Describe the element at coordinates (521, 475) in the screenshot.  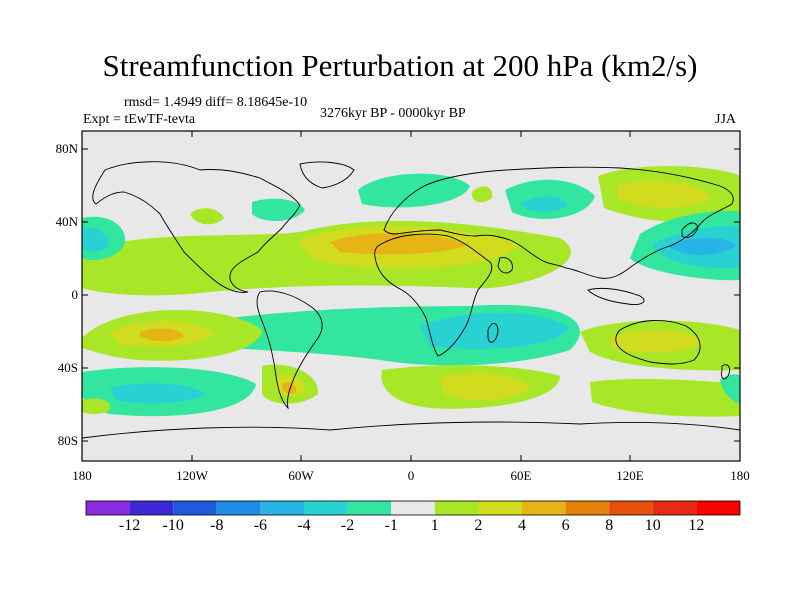
I see `lon-label-60e: 60E` at that location.